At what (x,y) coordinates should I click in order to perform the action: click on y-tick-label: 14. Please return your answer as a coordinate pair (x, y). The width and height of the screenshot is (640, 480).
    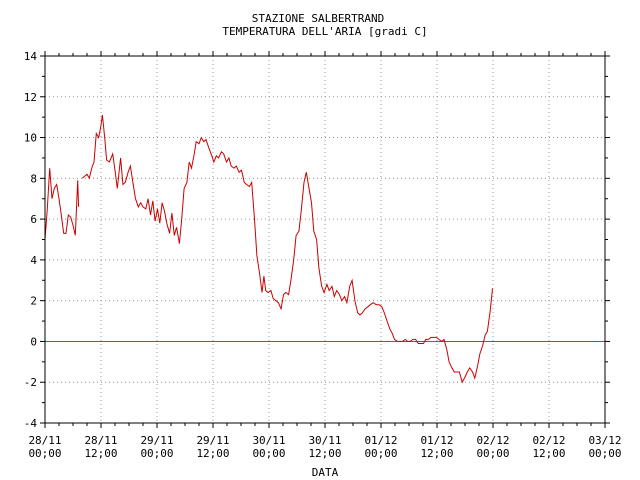
    Looking at the image, I should click on (31, 56).